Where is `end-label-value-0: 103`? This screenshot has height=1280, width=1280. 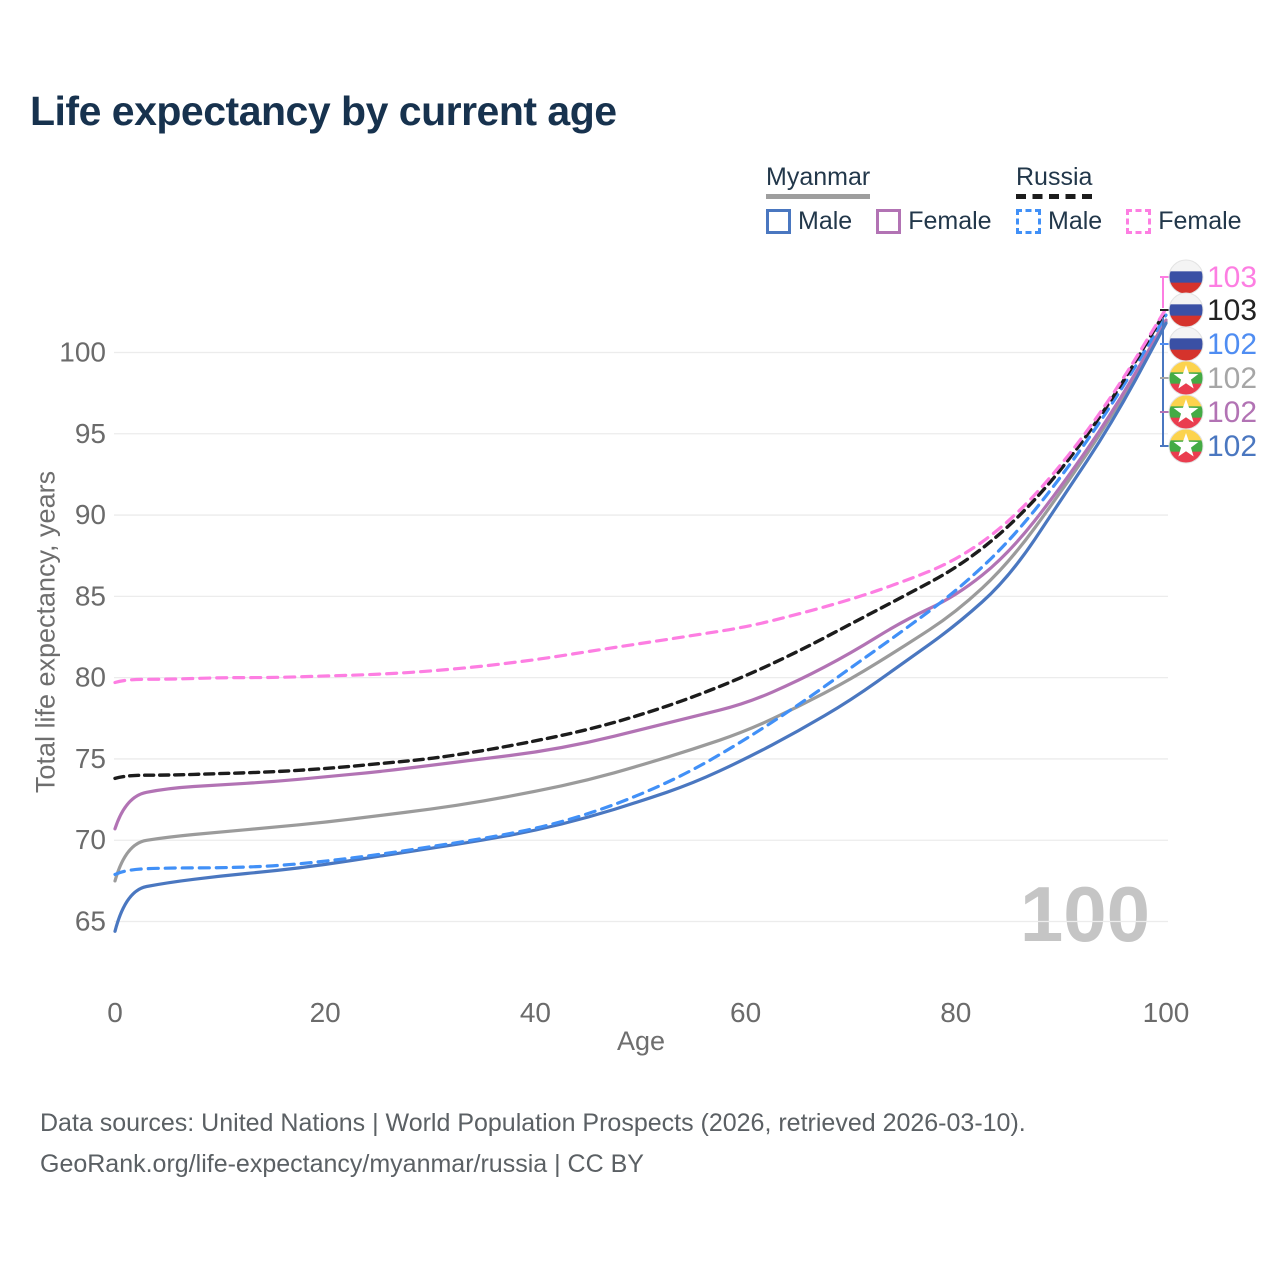 end-label-value-0: 103 is located at coordinates (1232, 277).